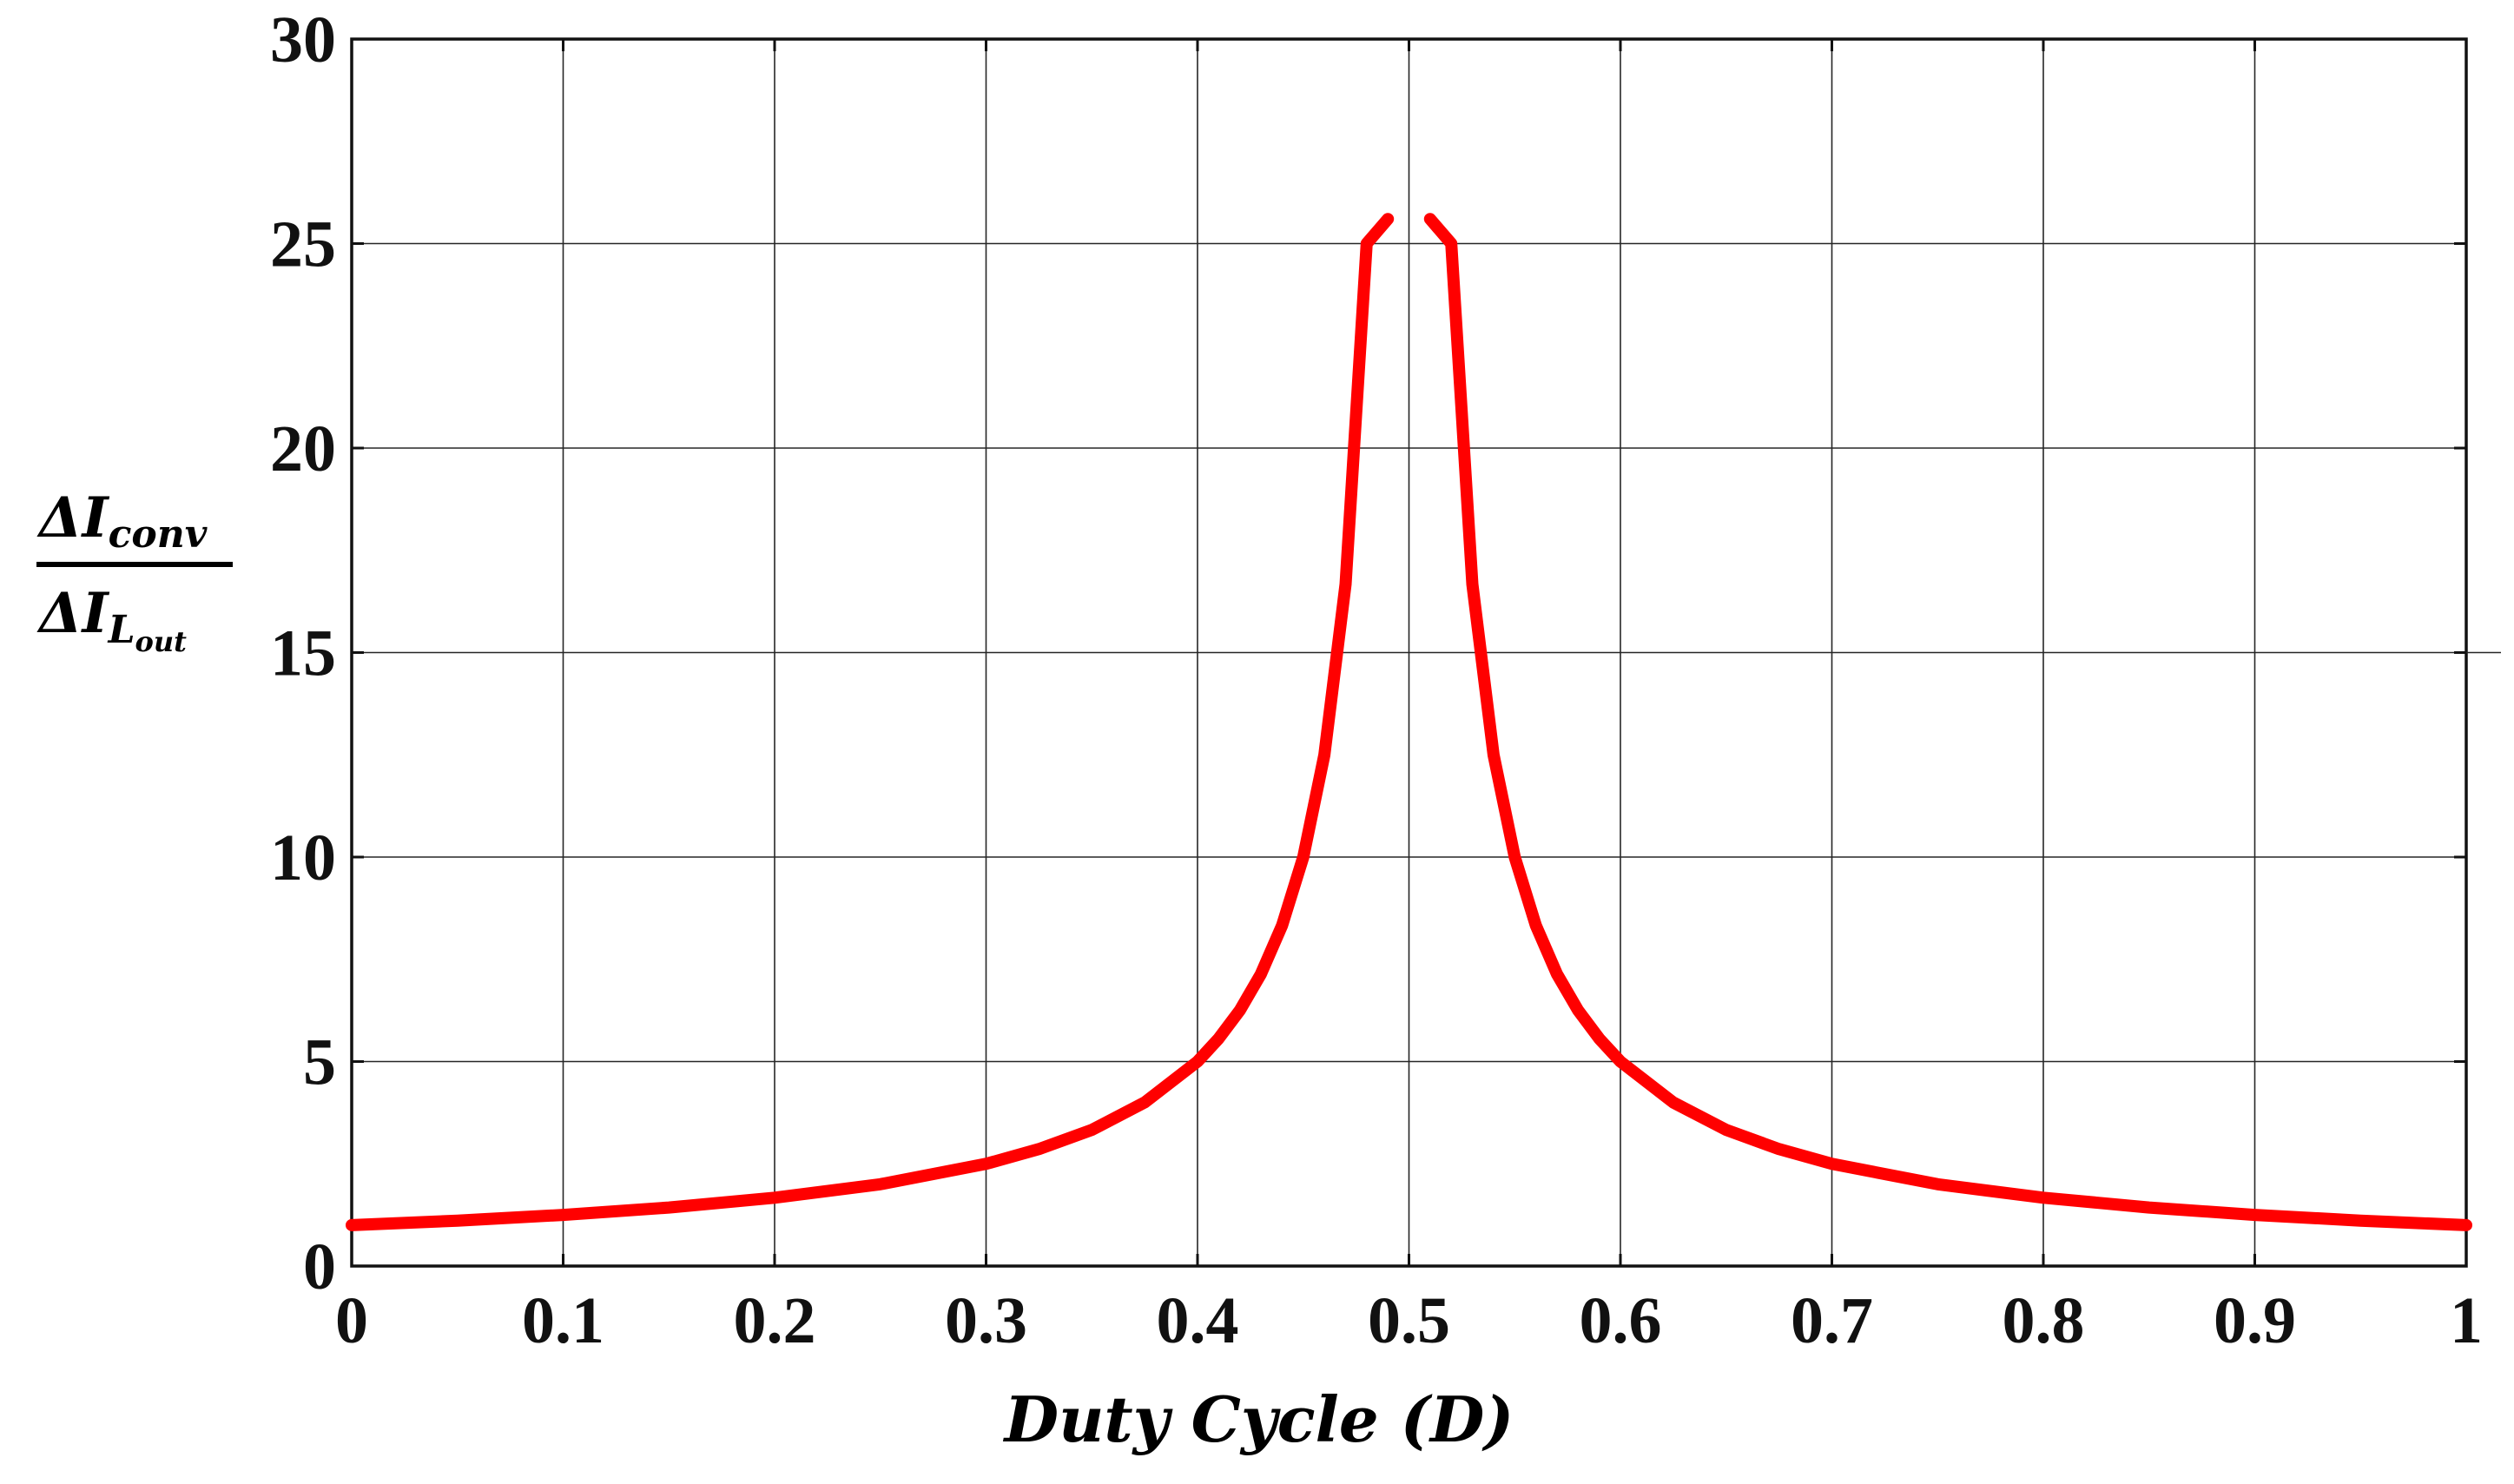 This screenshot has width=2514, height=1484. Describe the element at coordinates (122, 521) in the screenshot. I see `y-axis-label-numerator: ΔIconv` at that location.